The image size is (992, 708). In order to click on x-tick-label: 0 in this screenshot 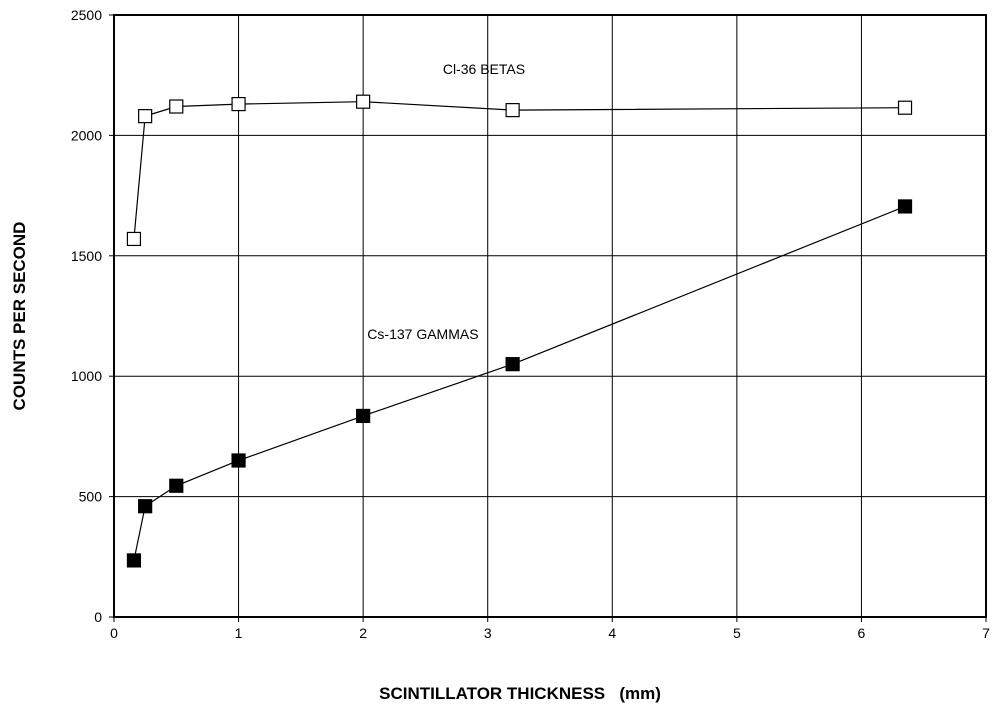, I will do `click(114, 633)`.